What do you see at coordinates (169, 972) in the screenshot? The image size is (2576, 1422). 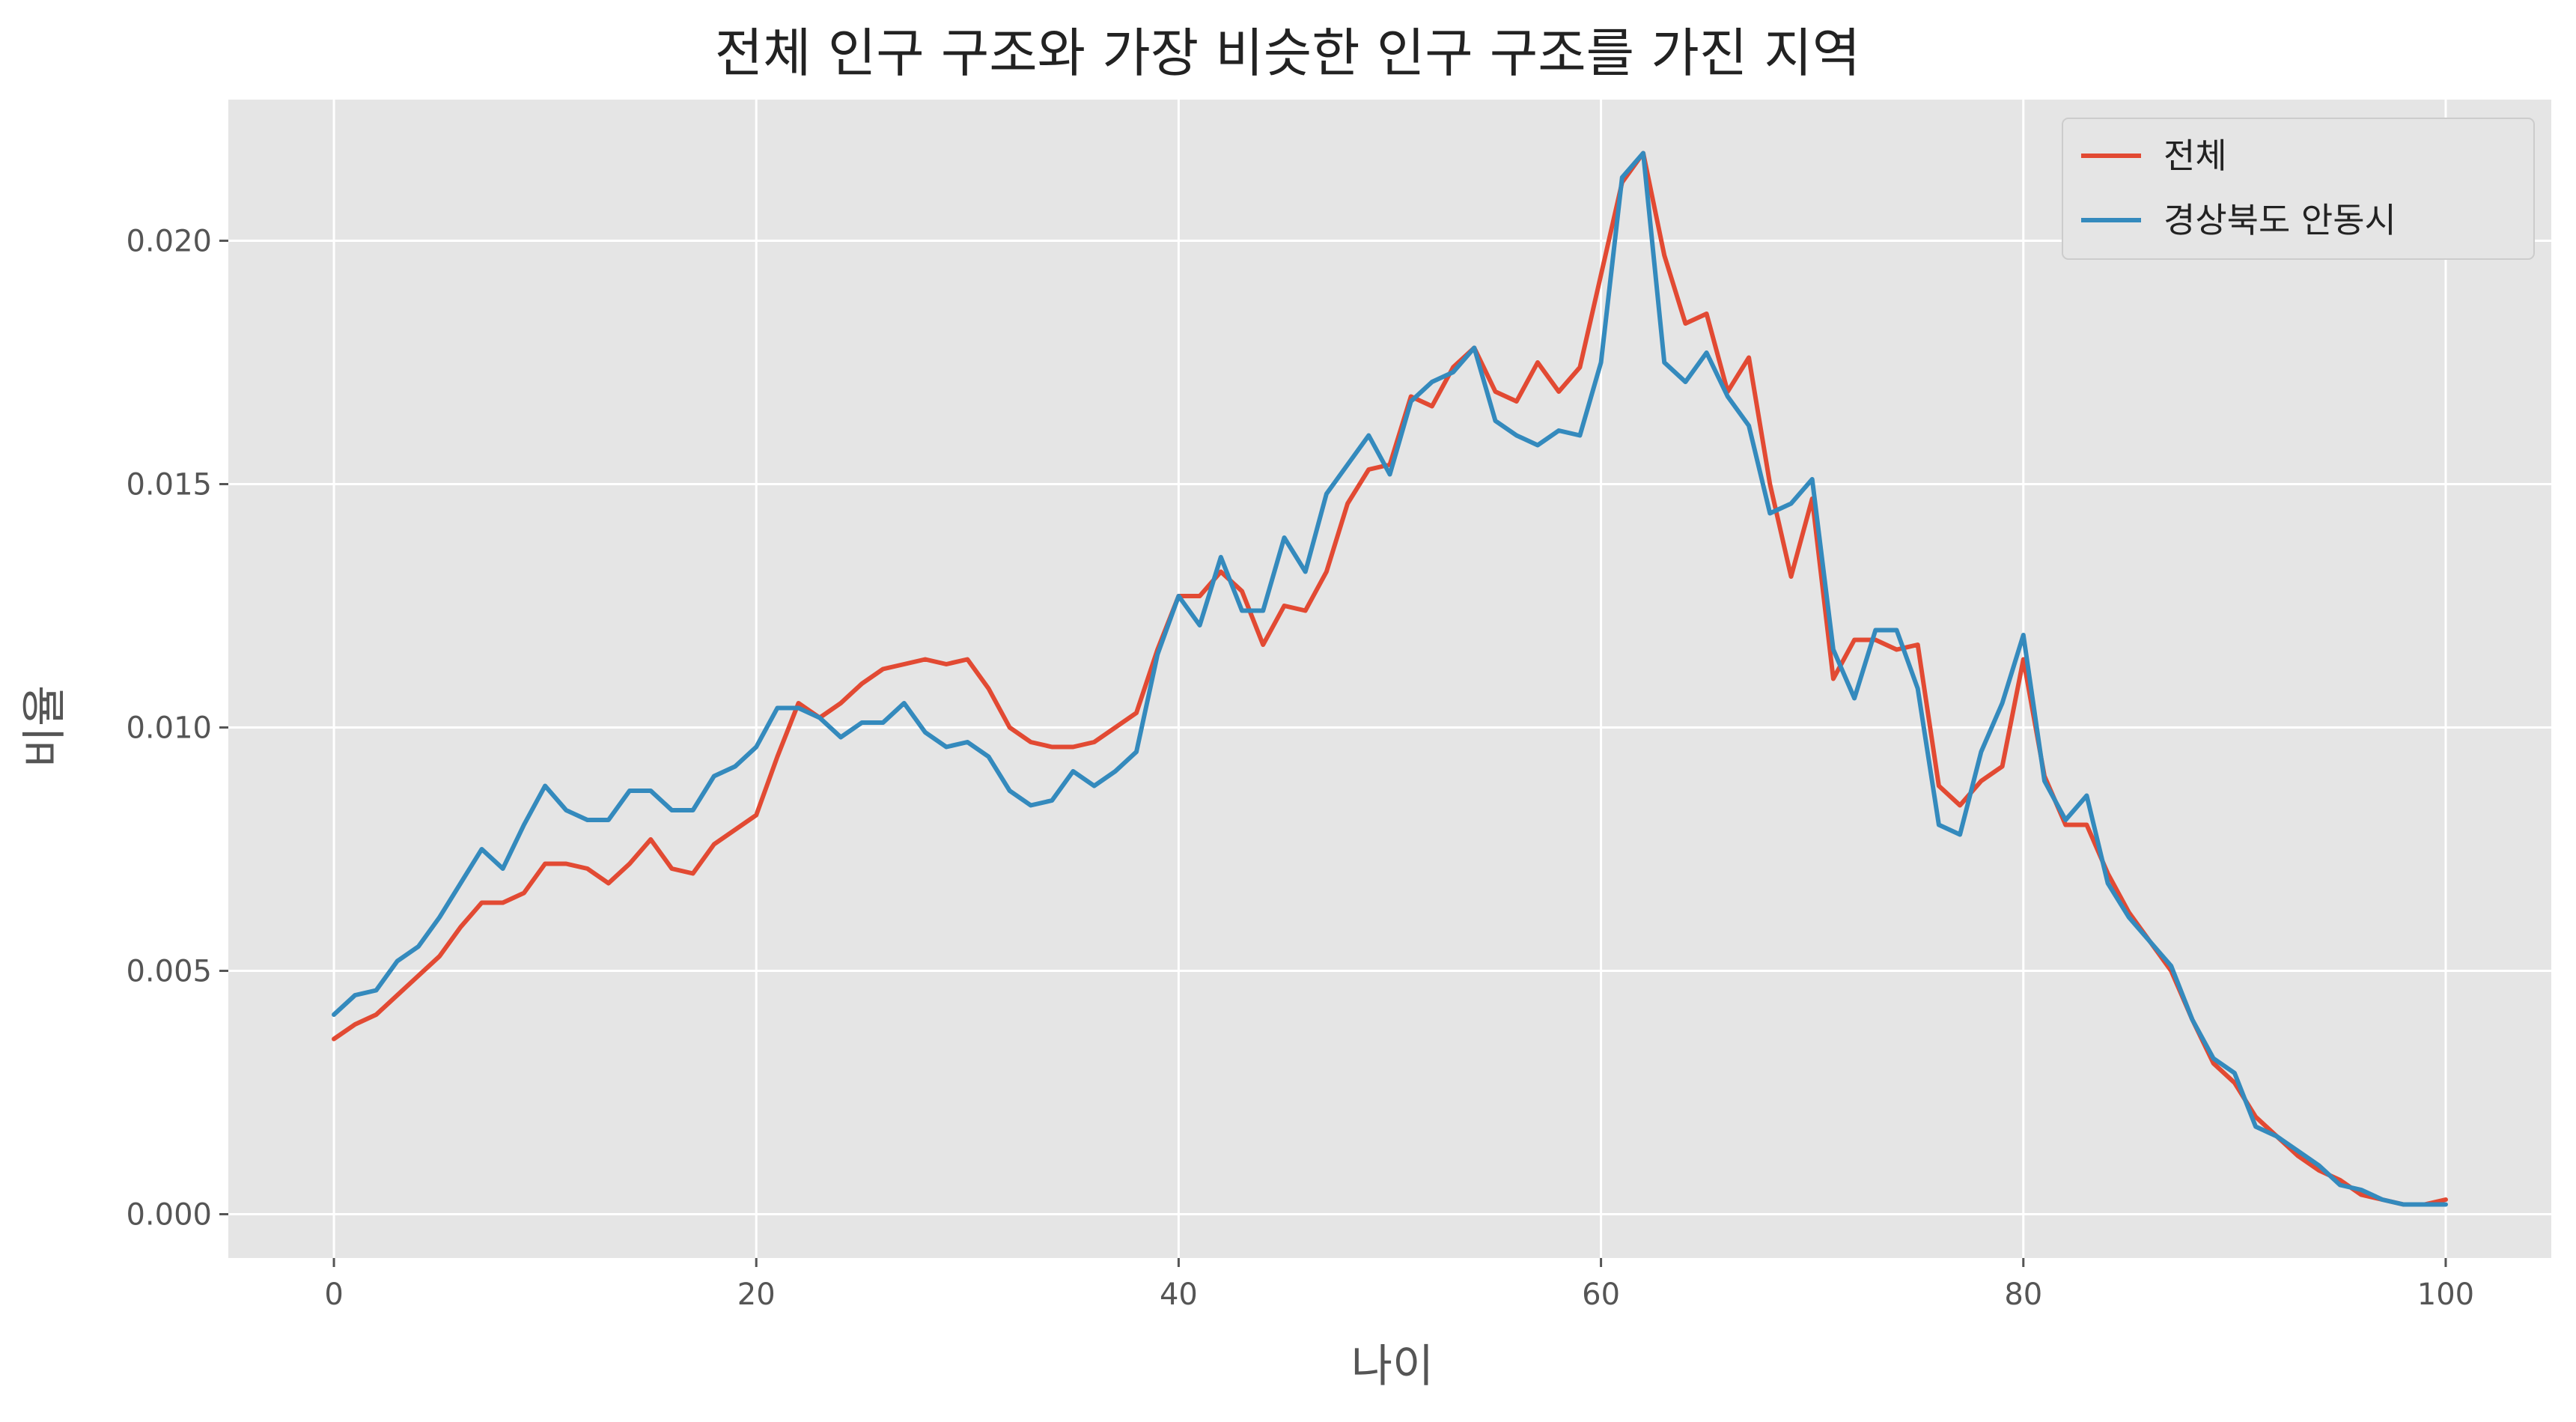 I see `y-tick-label: 0.005` at bounding box center [169, 972].